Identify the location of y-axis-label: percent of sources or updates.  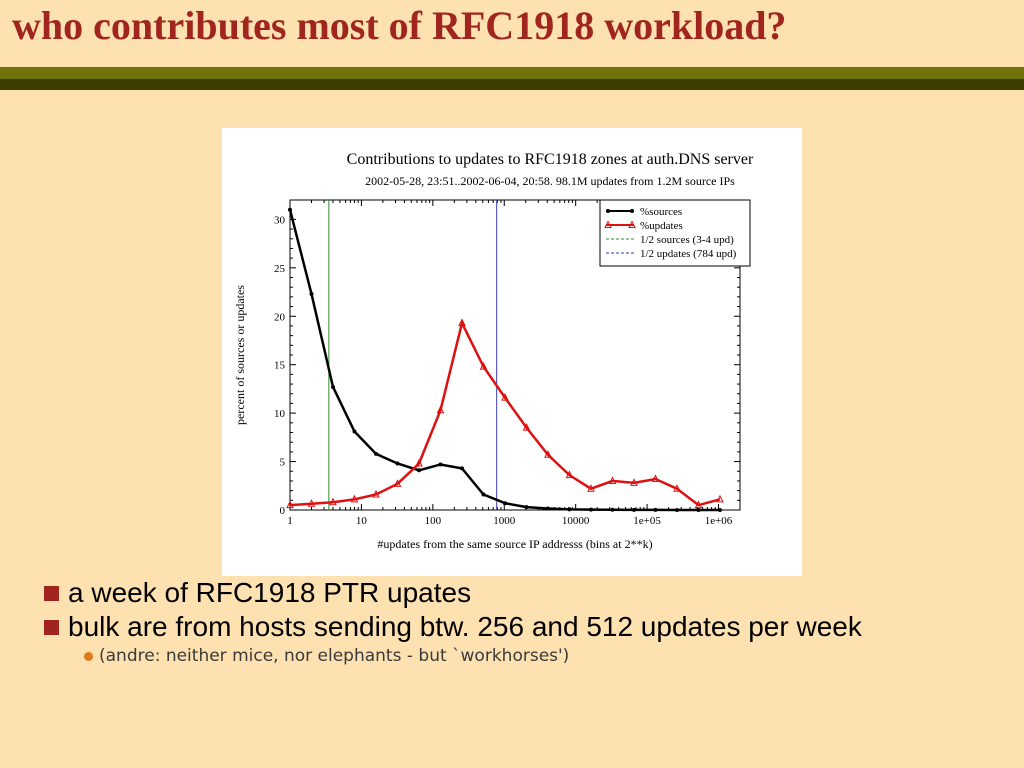
(240, 355).